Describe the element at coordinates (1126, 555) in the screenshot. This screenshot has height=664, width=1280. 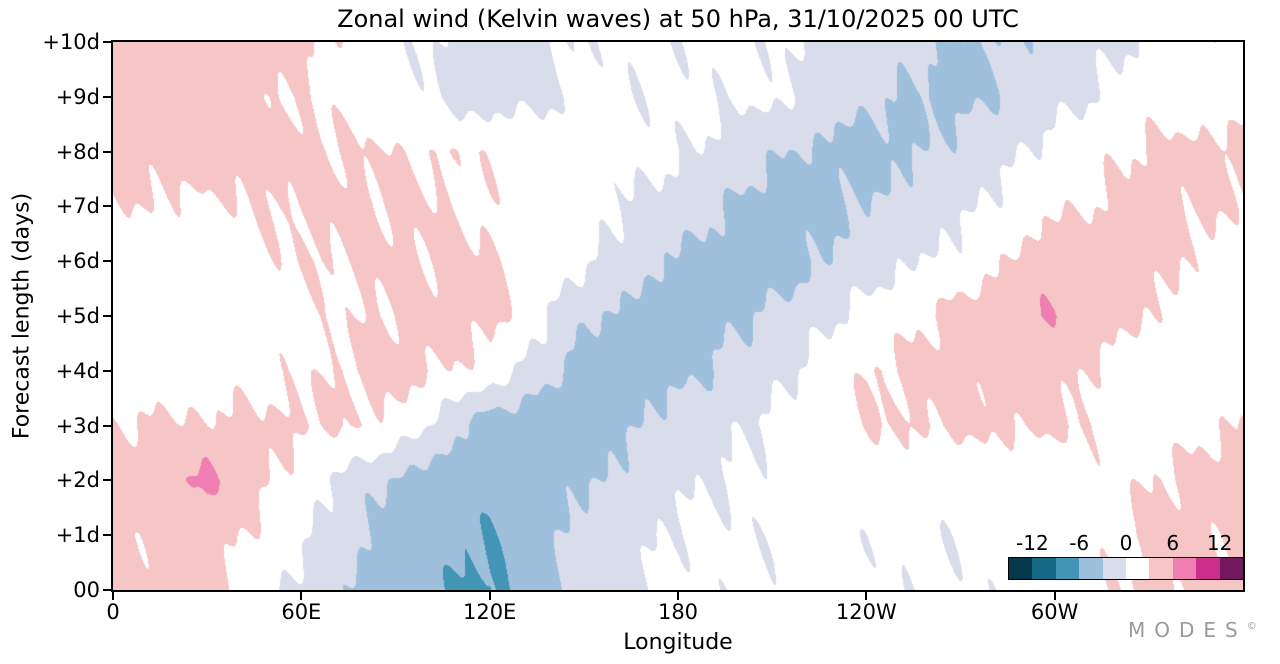
I see `colorbar: -12 -6 0 6 12` at that location.